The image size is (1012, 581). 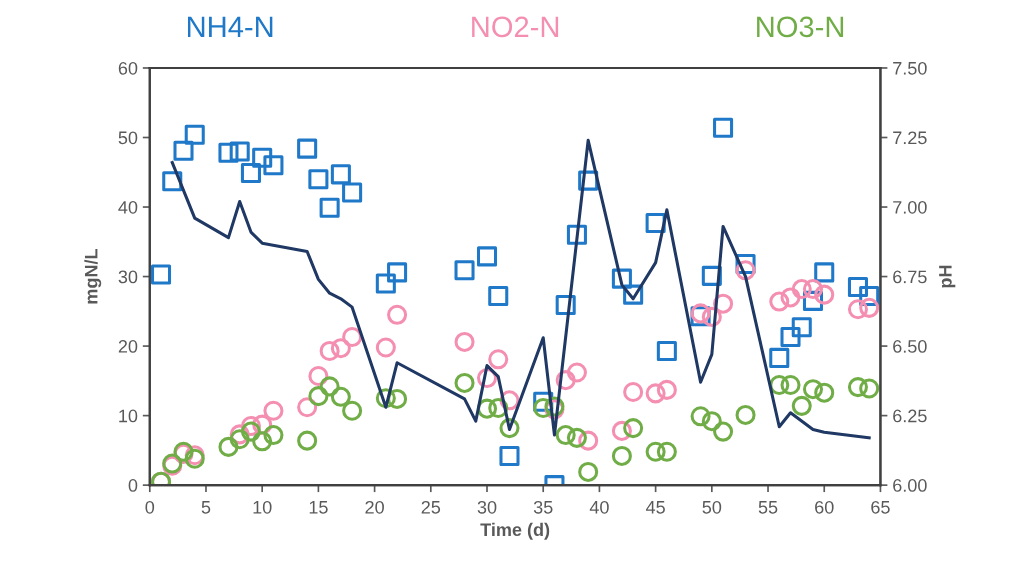 What do you see at coordinates (133, 485) in the screenshot?
I see `y-tick-label: 0` at bounding box center [133, 485].